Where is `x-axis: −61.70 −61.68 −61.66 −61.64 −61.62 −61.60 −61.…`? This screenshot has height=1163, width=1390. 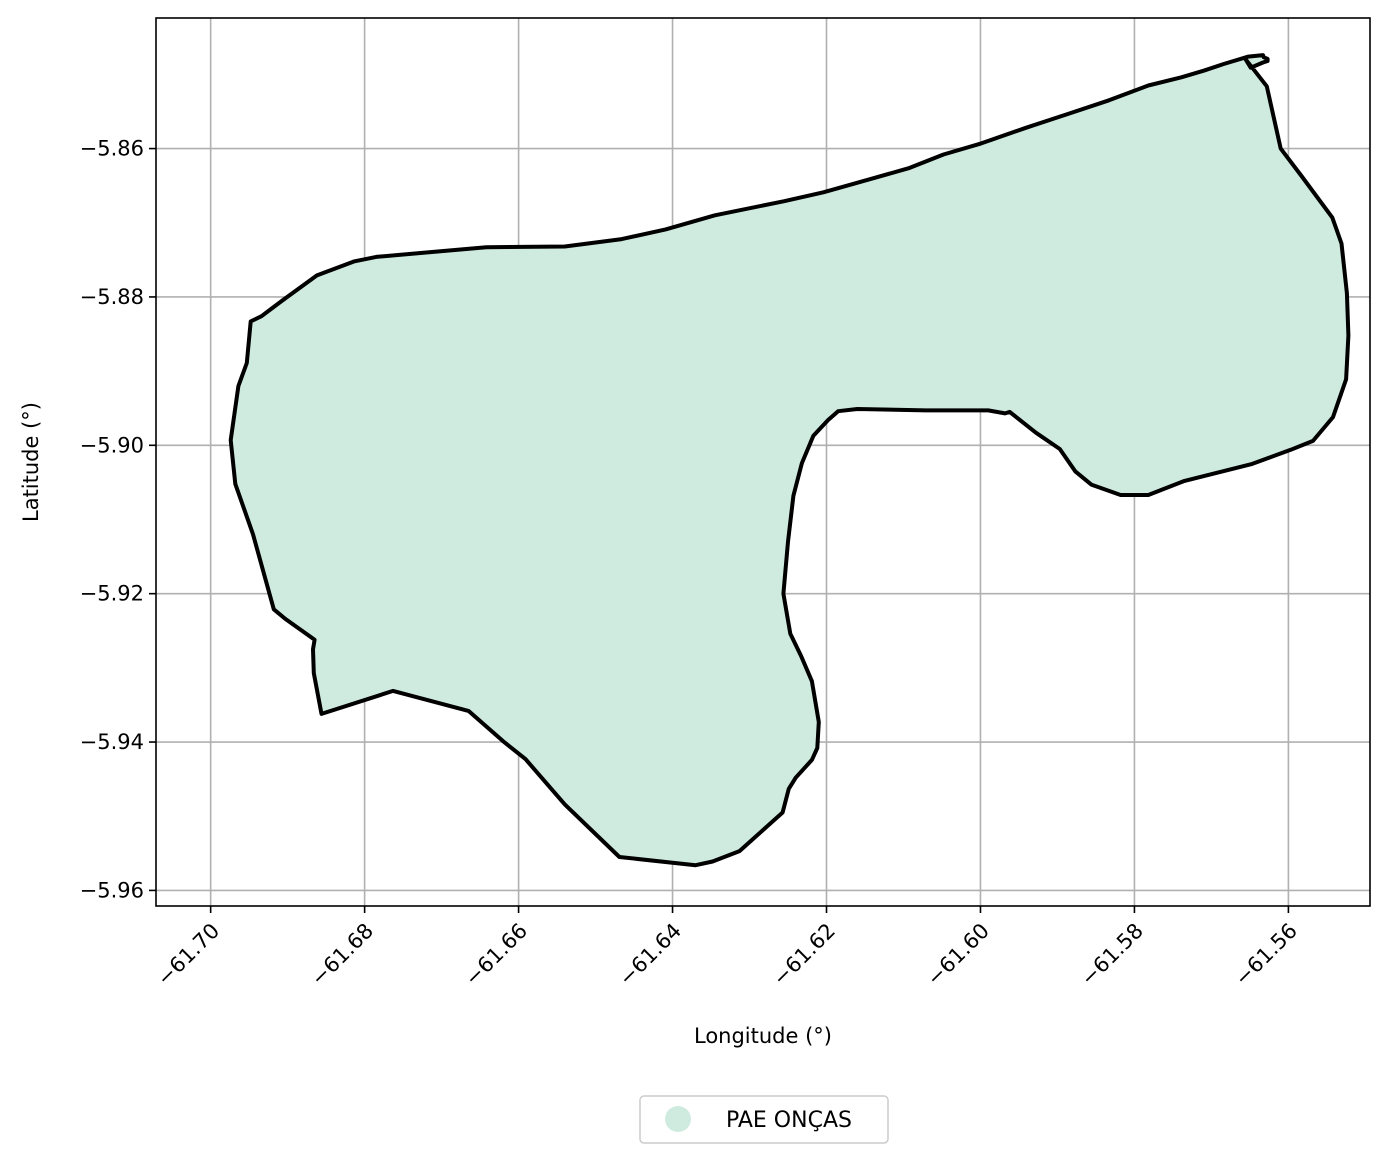
x-axis: −61.70 −61.68 −61.66 −61.64 −61.62 −61.60 −61.… is located at coordinates (727, 948).